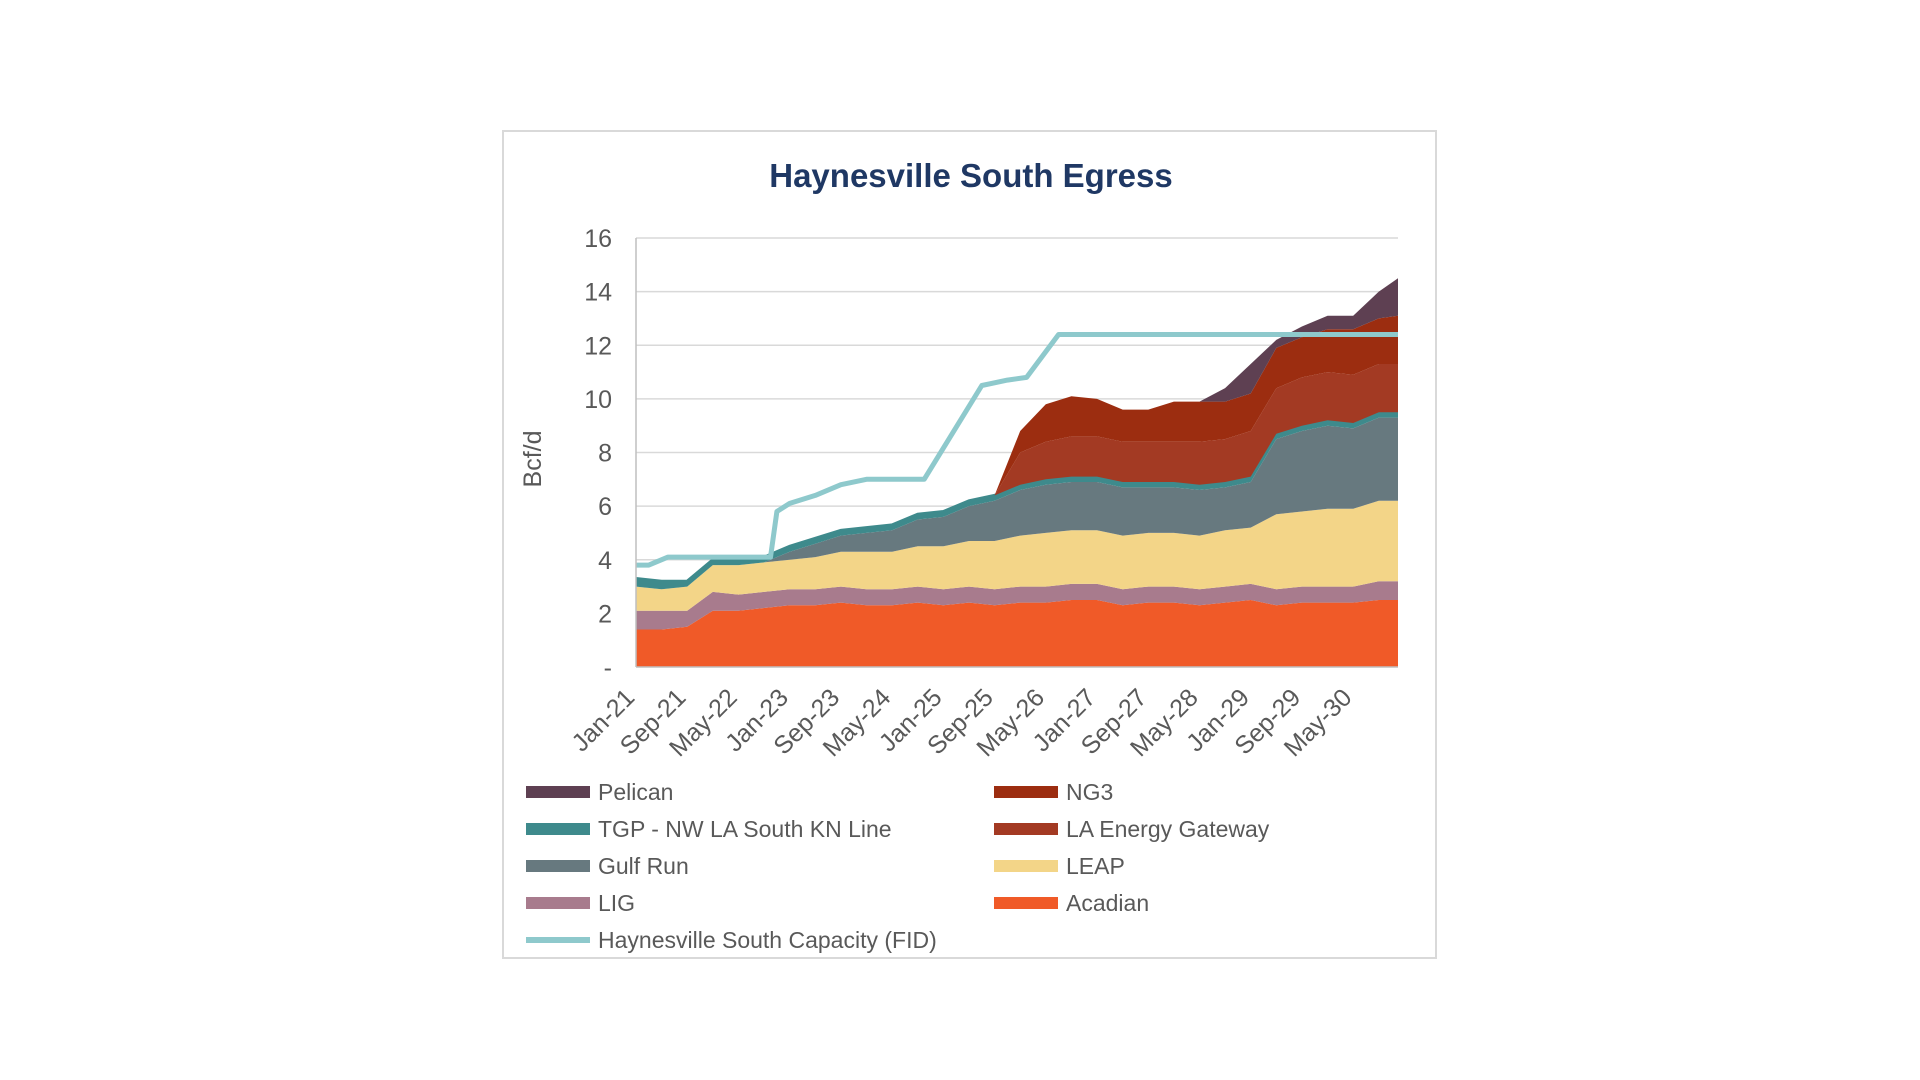 The width and height of the screenshot is (1920, 1080). What do you see at coordinates (608, 668) in the screenshot?
I see `y-tick-label: -` at bounding box center [608, 668].